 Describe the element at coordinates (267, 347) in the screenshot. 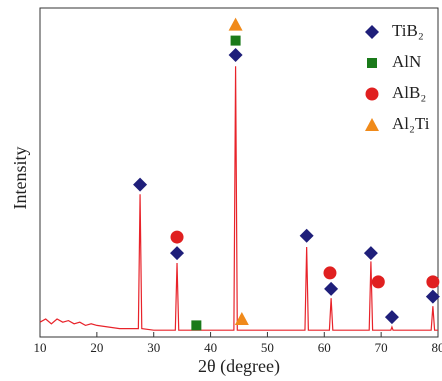

I see `x-tick-label: 50` at that location.